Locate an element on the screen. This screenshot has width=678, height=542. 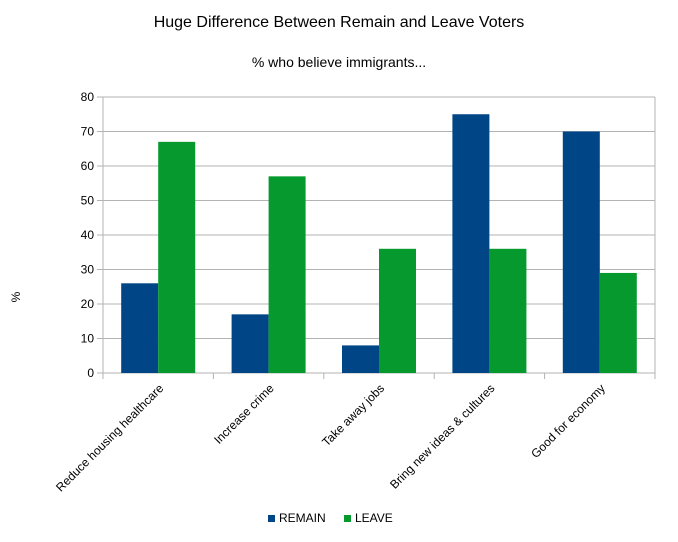
y-tick-label: 40 is located at coordinates (88, 235).